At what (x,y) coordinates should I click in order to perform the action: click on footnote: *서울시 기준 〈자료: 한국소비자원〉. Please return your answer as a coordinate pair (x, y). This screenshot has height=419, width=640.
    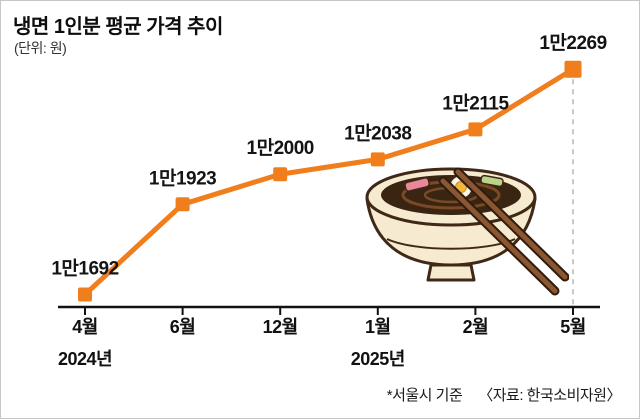
    Looking at the image, I should click on (504, 394).